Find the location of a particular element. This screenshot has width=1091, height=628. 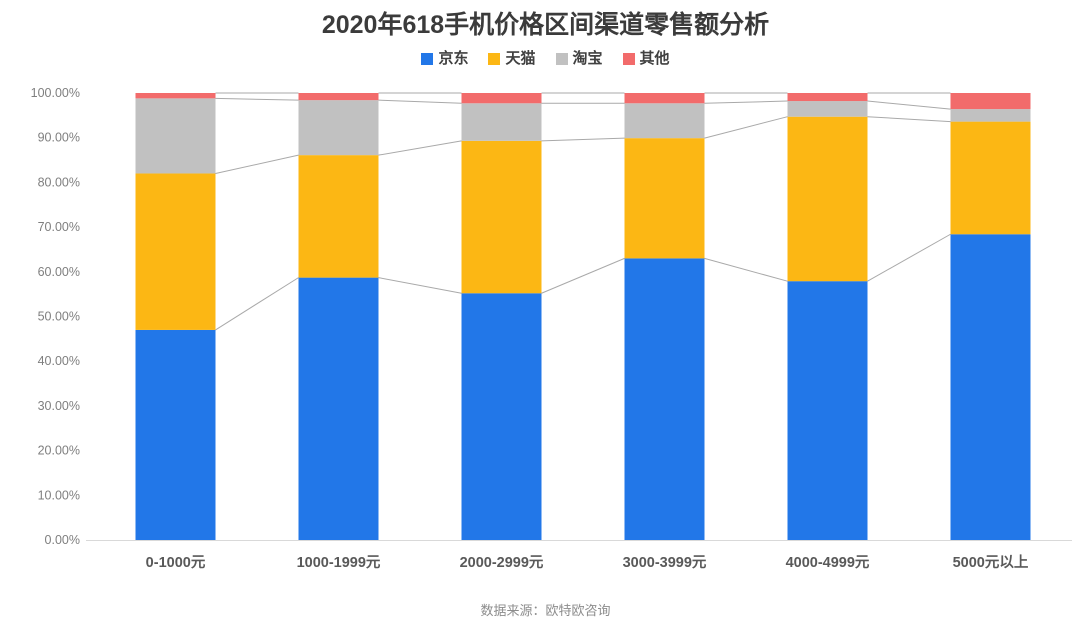

legend: 京东 天猫 淘宝 其他 is located at coordinates (545, 58).